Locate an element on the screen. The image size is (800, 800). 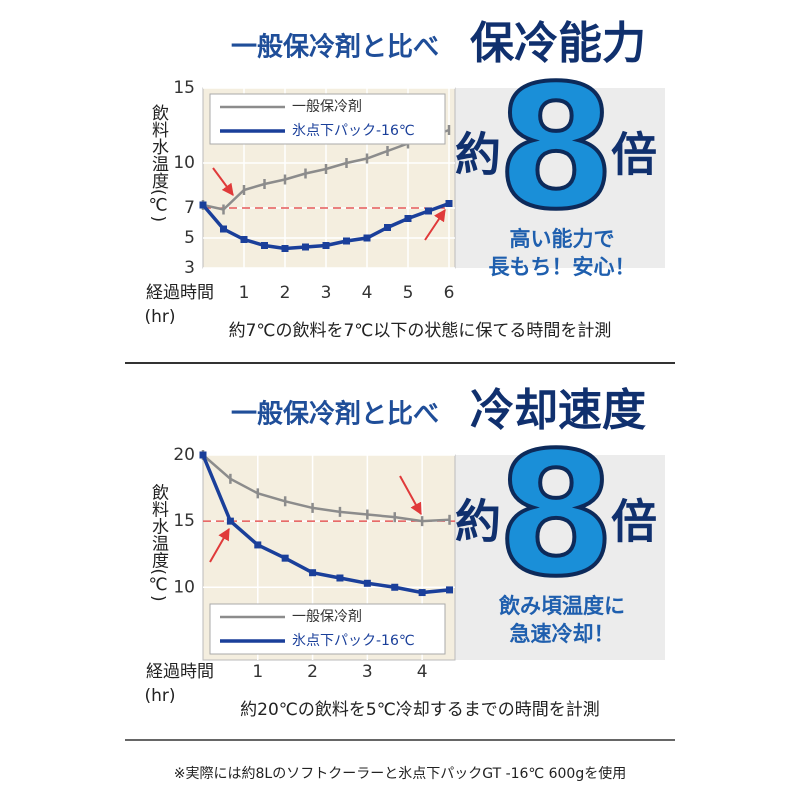
x-tick-label: 6 is located at coordinates (449, 293).